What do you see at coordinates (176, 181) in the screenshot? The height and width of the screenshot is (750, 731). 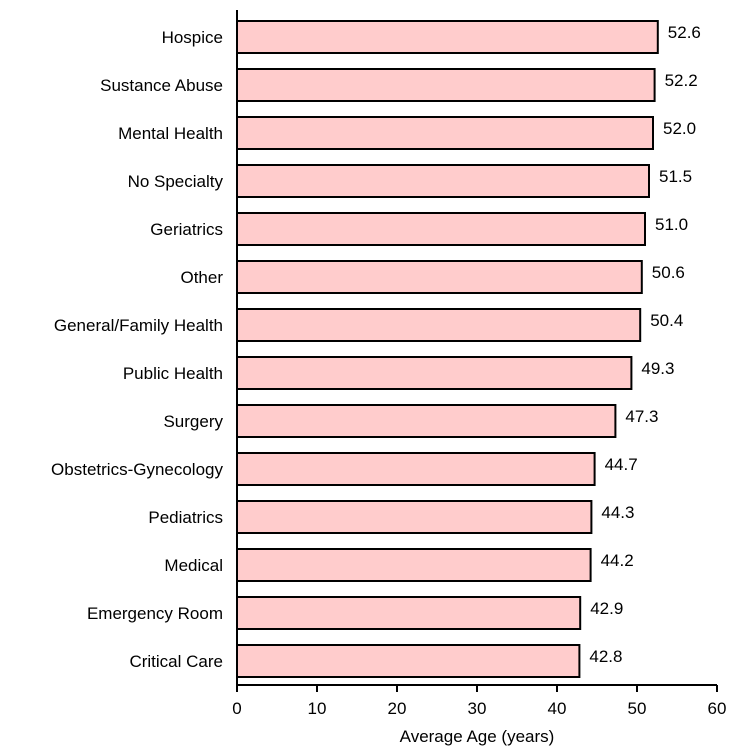 I see `category-label: No Specialty` at bounding box center [176, 181].